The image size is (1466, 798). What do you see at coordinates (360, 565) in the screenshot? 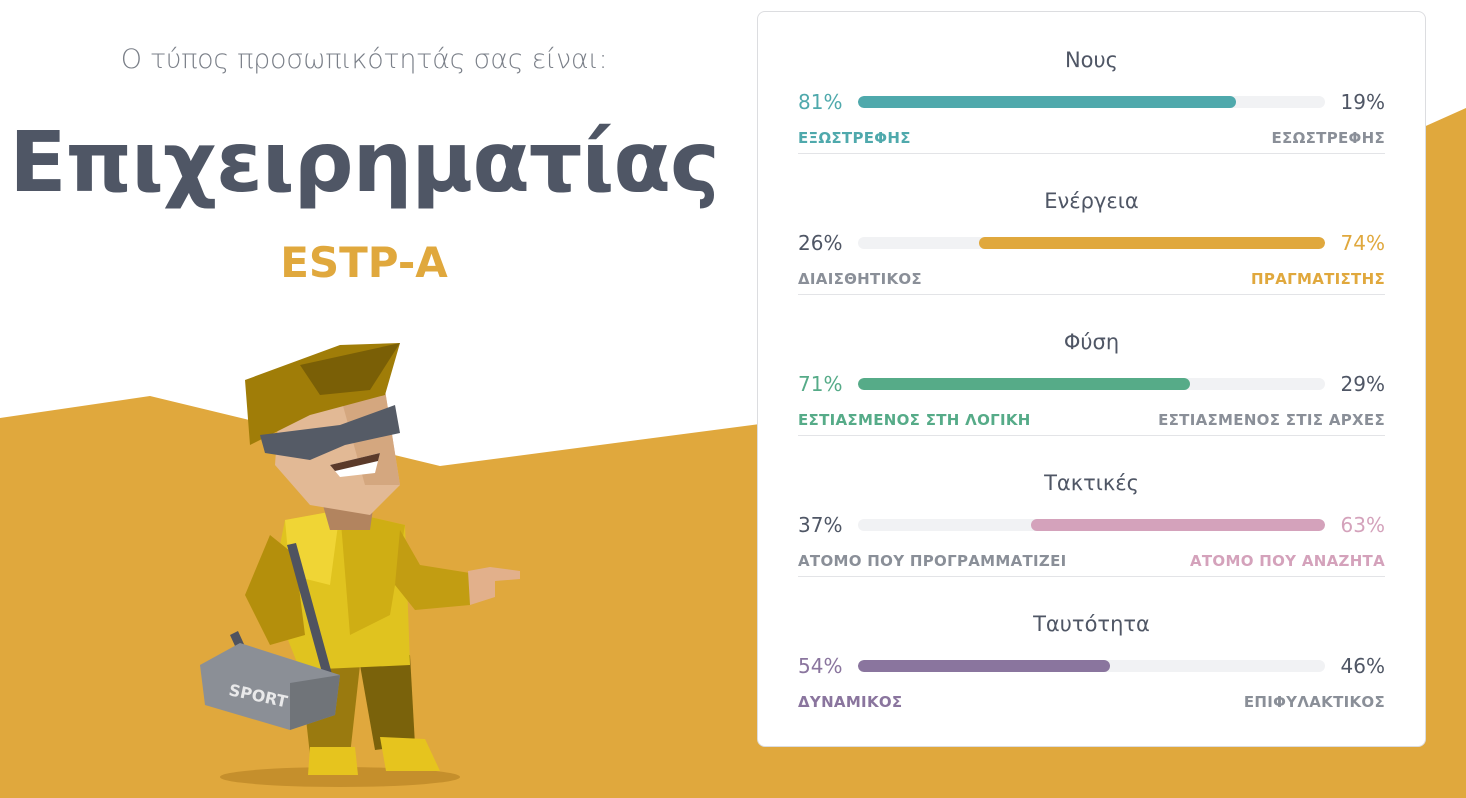
I see `entrepreneur-character-illustration: SPORT` at bounding box center [360, 565].